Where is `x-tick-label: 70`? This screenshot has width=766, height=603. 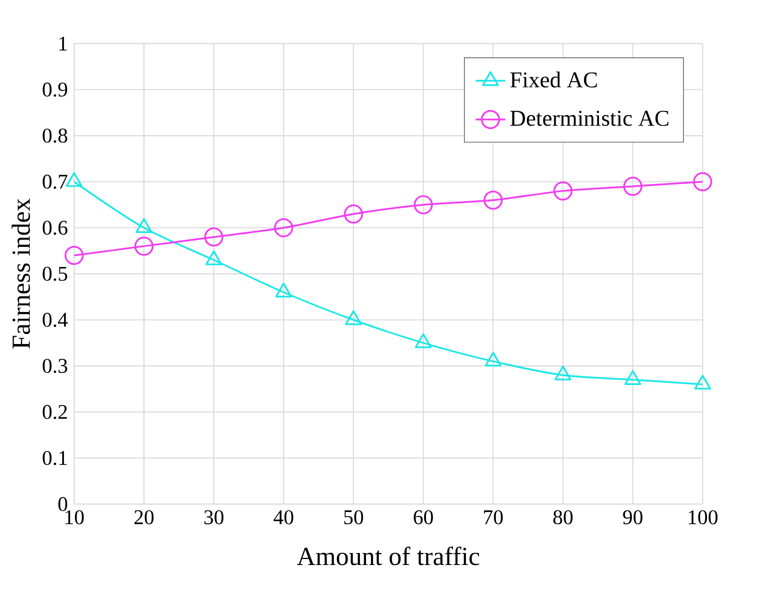
x-tick-label: 70 is located at coordinates (493, 517).